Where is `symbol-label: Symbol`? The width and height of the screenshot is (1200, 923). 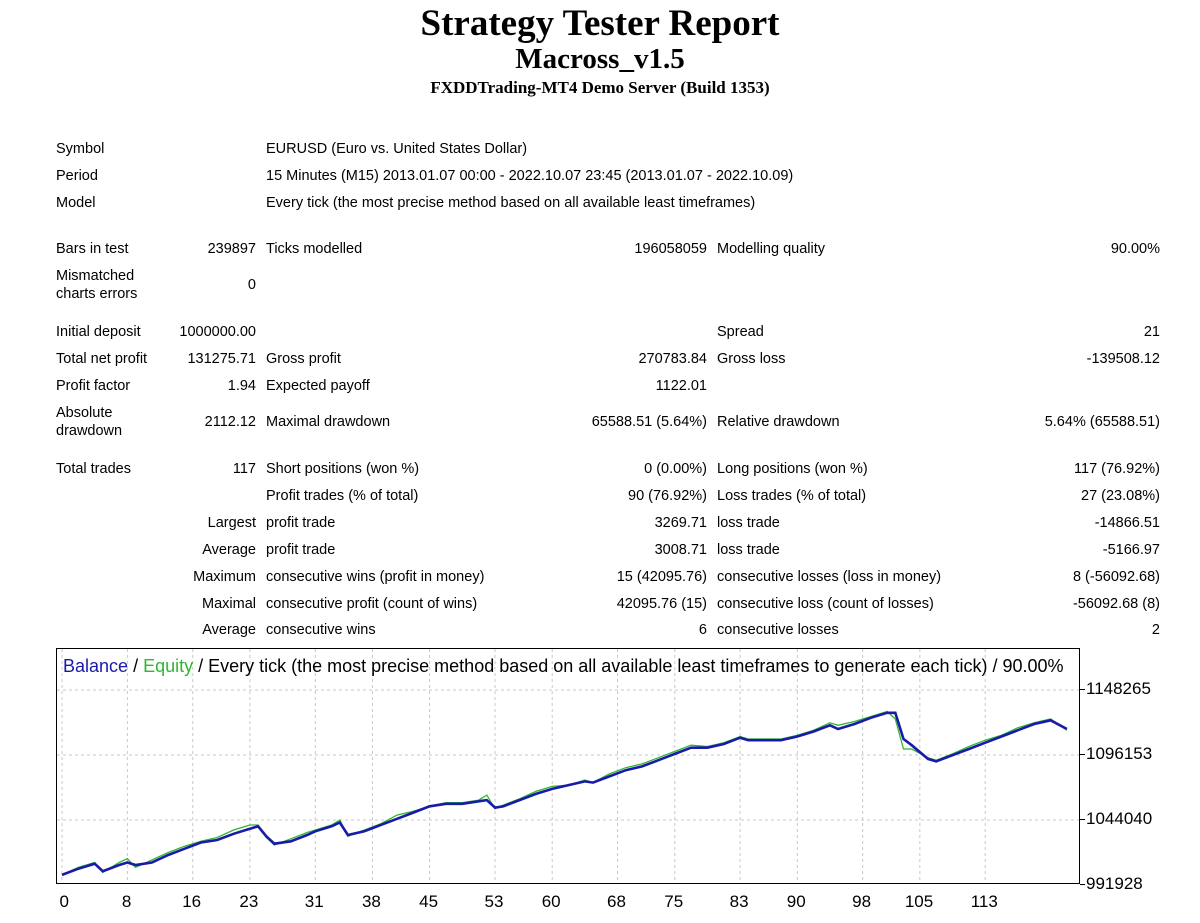
symbol-label: Symbol is located at coordinates (80, 149).